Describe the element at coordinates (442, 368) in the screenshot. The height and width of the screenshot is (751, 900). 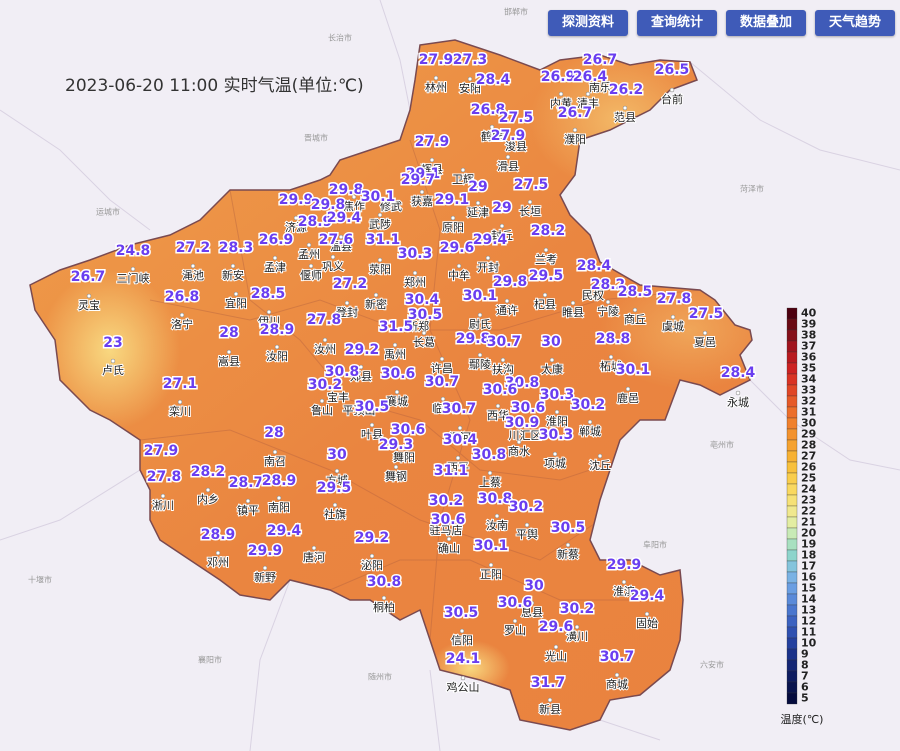
I see `place-name: 许昌` at that location.